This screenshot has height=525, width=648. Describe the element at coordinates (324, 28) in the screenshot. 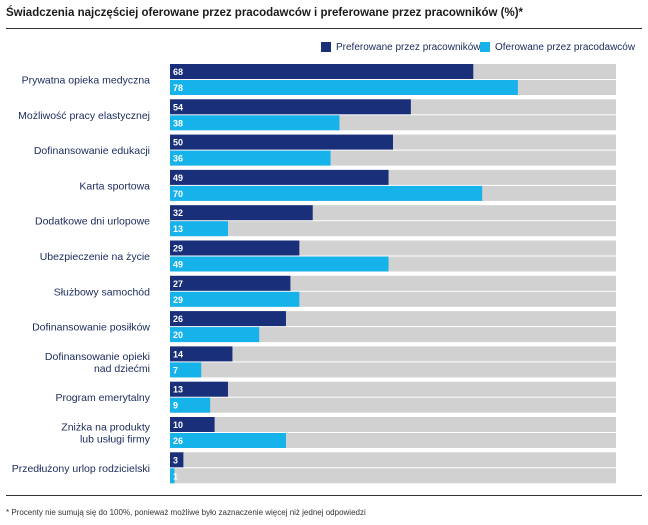

I see `top-rule` at that location.